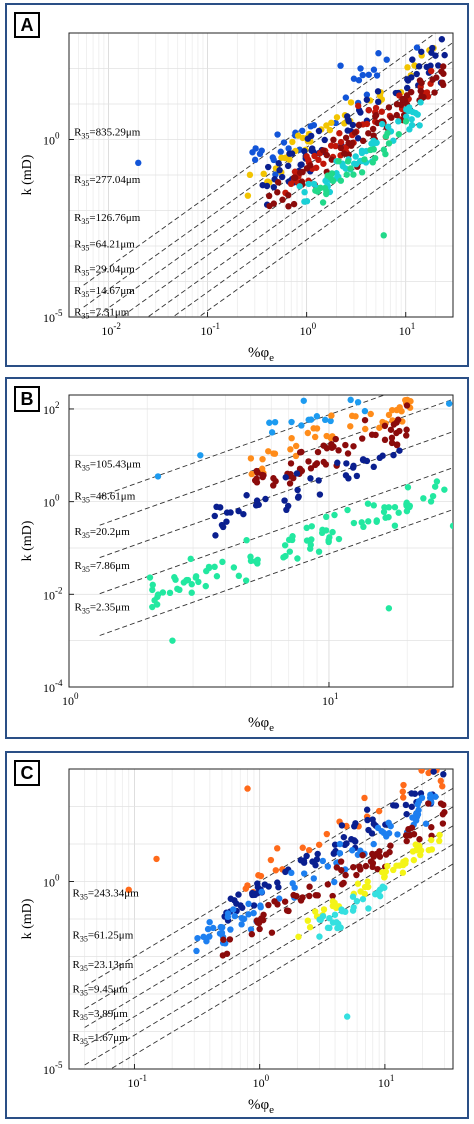  I want to click on r35-label-3: R35=7.86μm, so click(103, 567).